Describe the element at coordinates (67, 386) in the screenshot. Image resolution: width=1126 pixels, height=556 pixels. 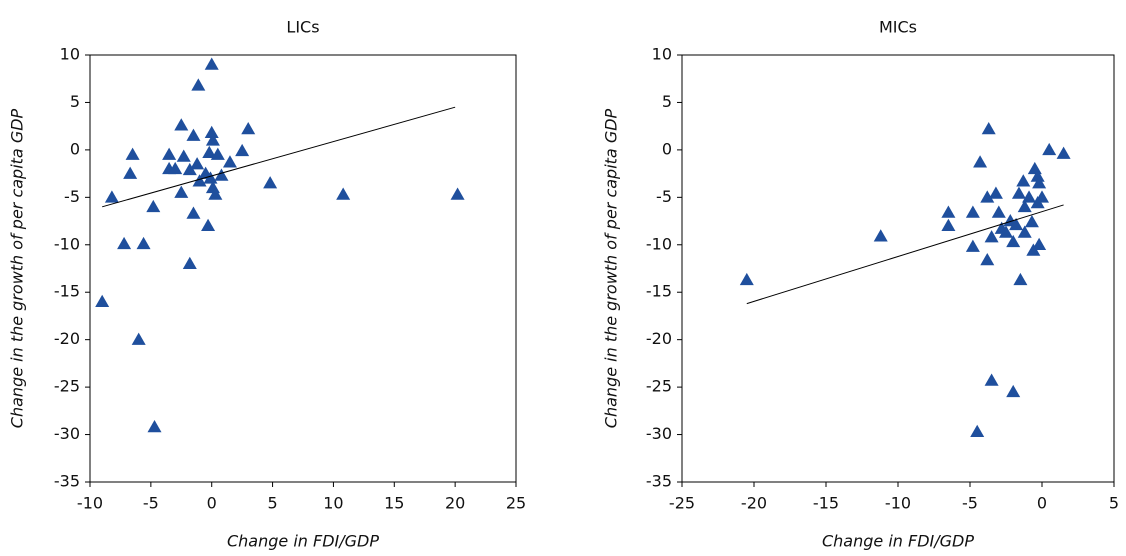
I see `y-tick-label: -25` at that location.